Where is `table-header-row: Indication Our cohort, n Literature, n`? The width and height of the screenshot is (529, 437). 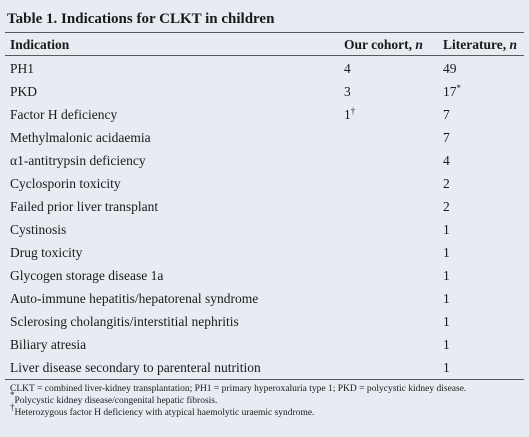 table-header-row: Indication Our cohort, n Literature, n is located at coordinates (264, 44).